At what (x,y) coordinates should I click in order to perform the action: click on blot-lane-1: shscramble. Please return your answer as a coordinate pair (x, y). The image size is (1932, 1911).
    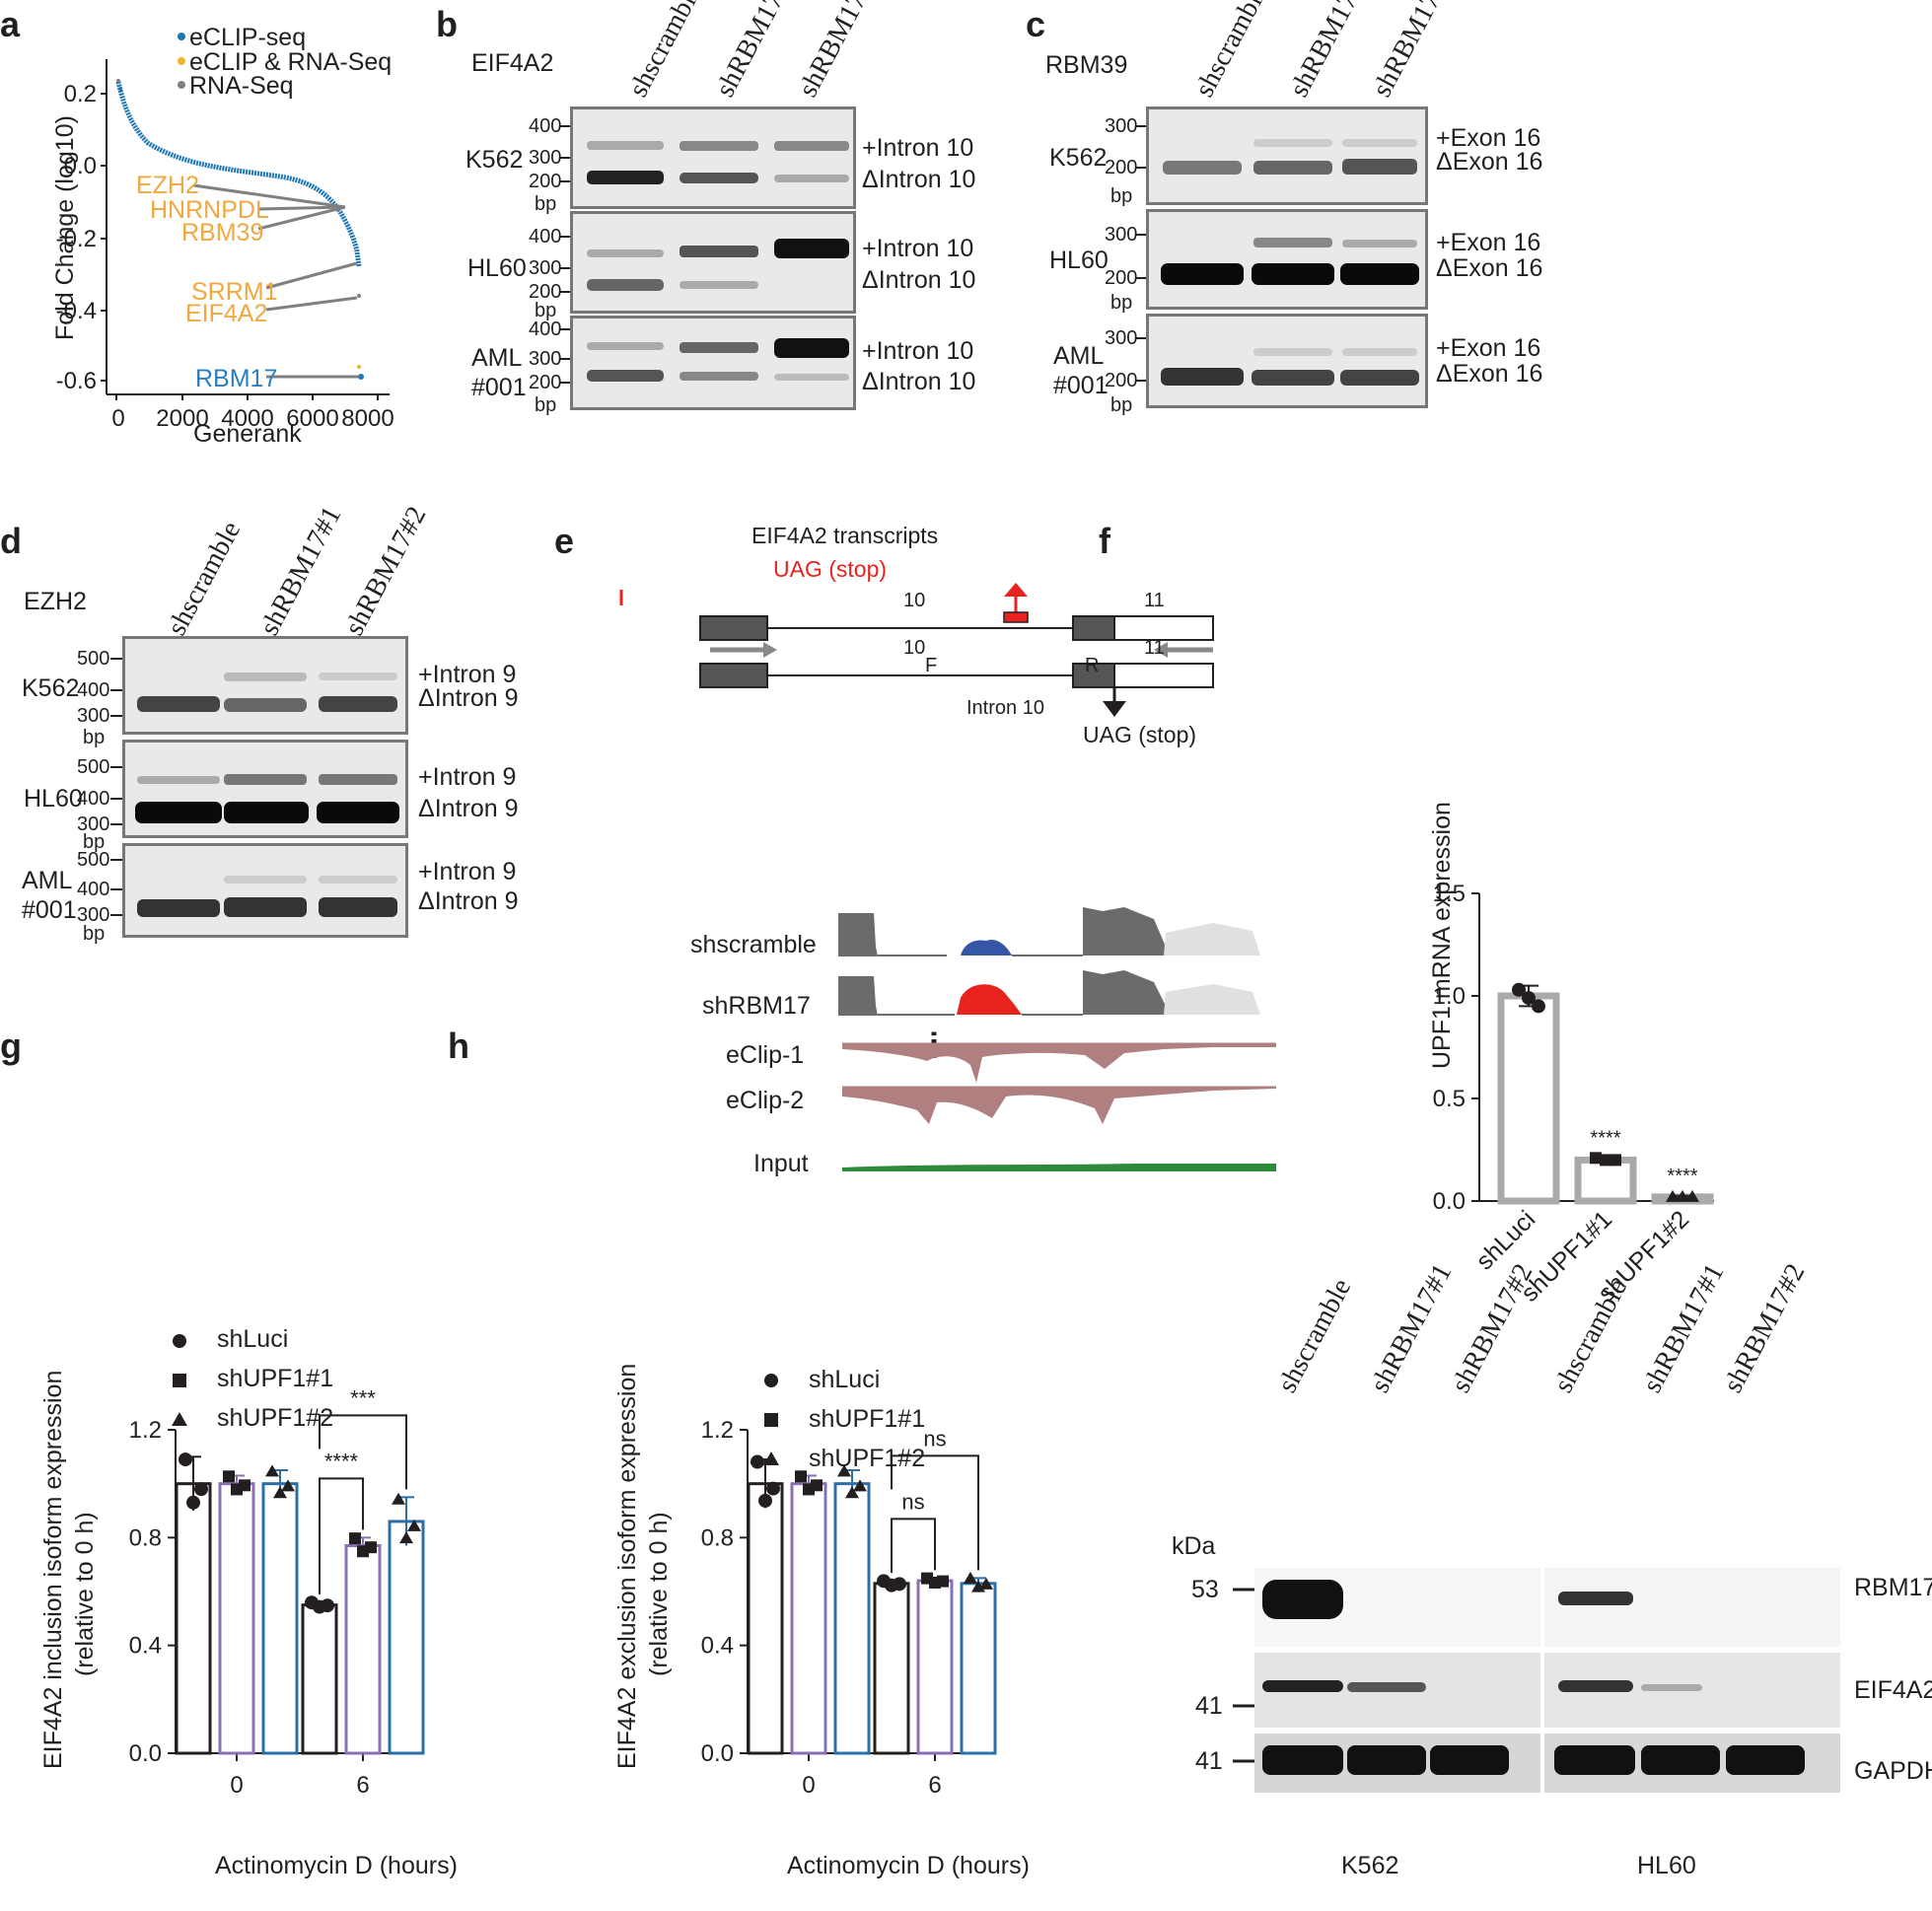
    Looking at the image, I should click on (1315, 1335).